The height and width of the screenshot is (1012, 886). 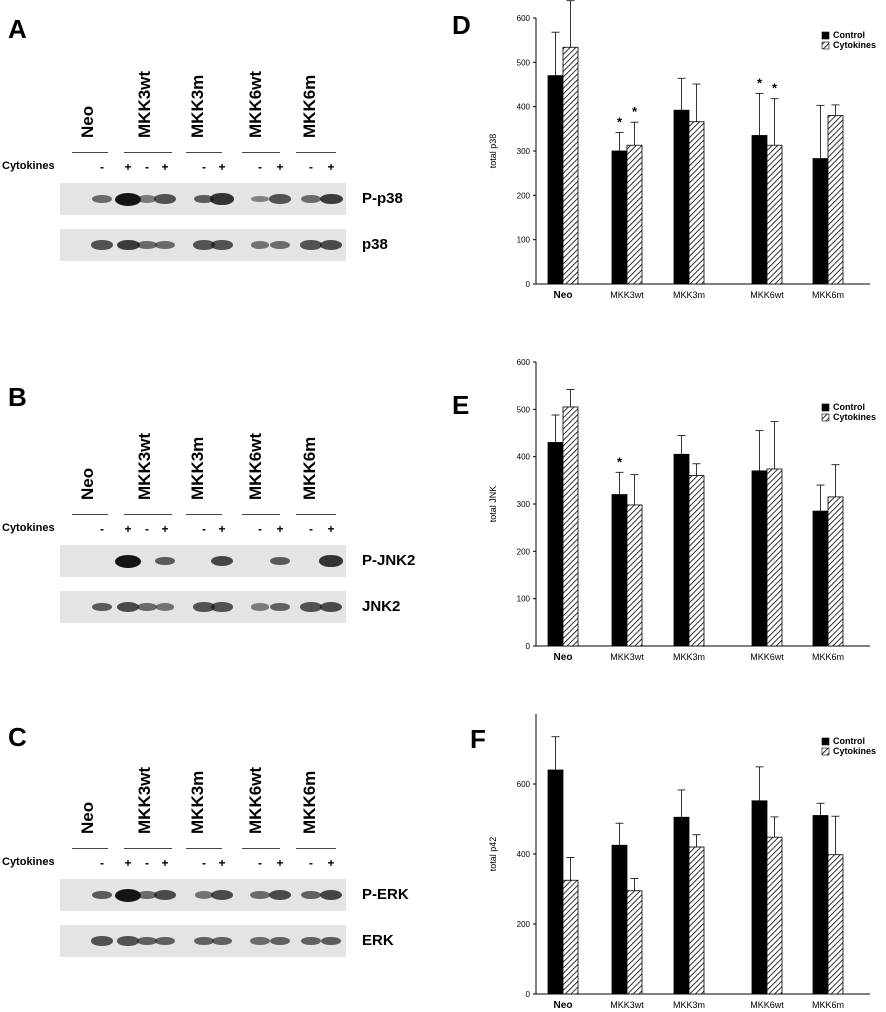 What do you see at coordinates (820, 221) in the screenshot?
I see `bar-control-mkk6m` at bounding box center [820, 221].